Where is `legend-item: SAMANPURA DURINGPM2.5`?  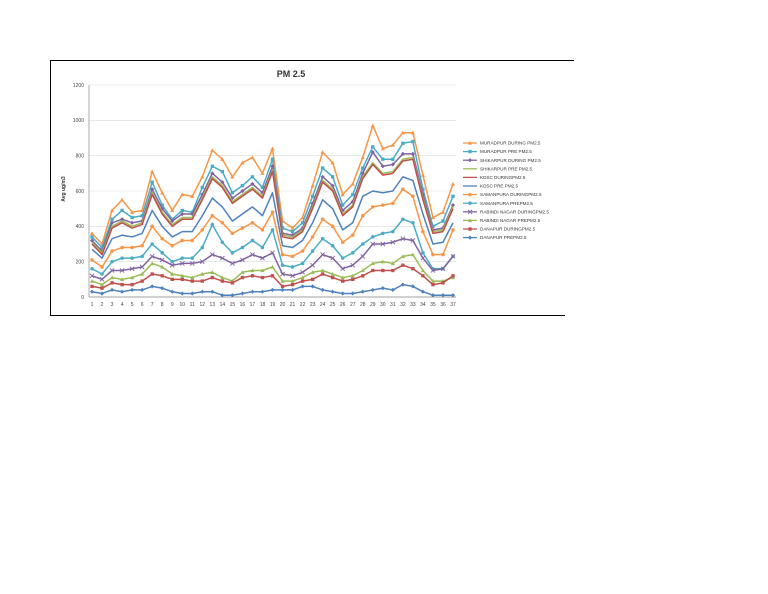 legend-item: SAMANPURA DURINGPM2.5 is located at coordinates (502, 194).